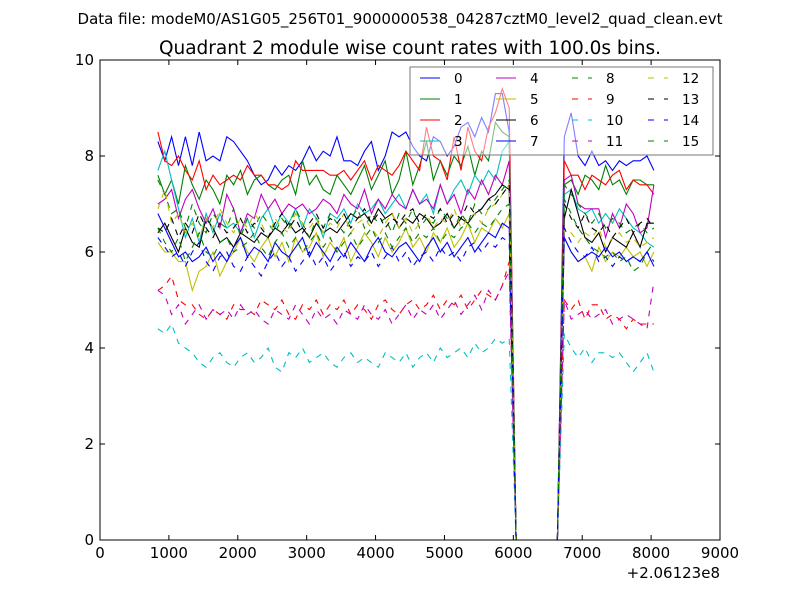  What do you see at coordinates (690, 100) in the screenshot?
I see `legend-label-13: 13` at bounding box center [690, 100].